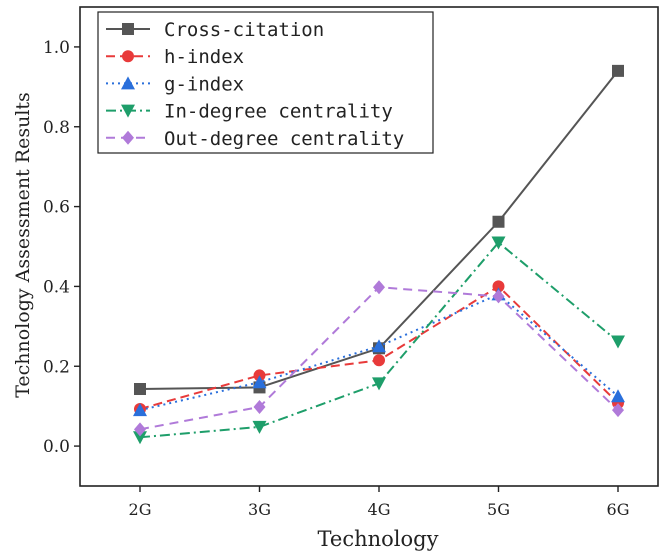 Image resolution: width=670 pixels, height=553 pixels. Describe the element at coordinates (265, 82) in the screenshot. I see `legend-box` at that location.